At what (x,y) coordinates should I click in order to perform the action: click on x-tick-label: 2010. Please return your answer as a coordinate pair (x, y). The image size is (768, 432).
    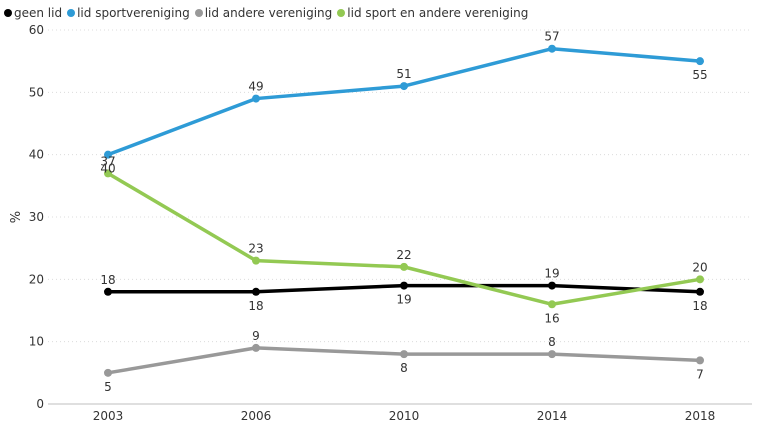
    Looking at the image, I should click on (404, 416).